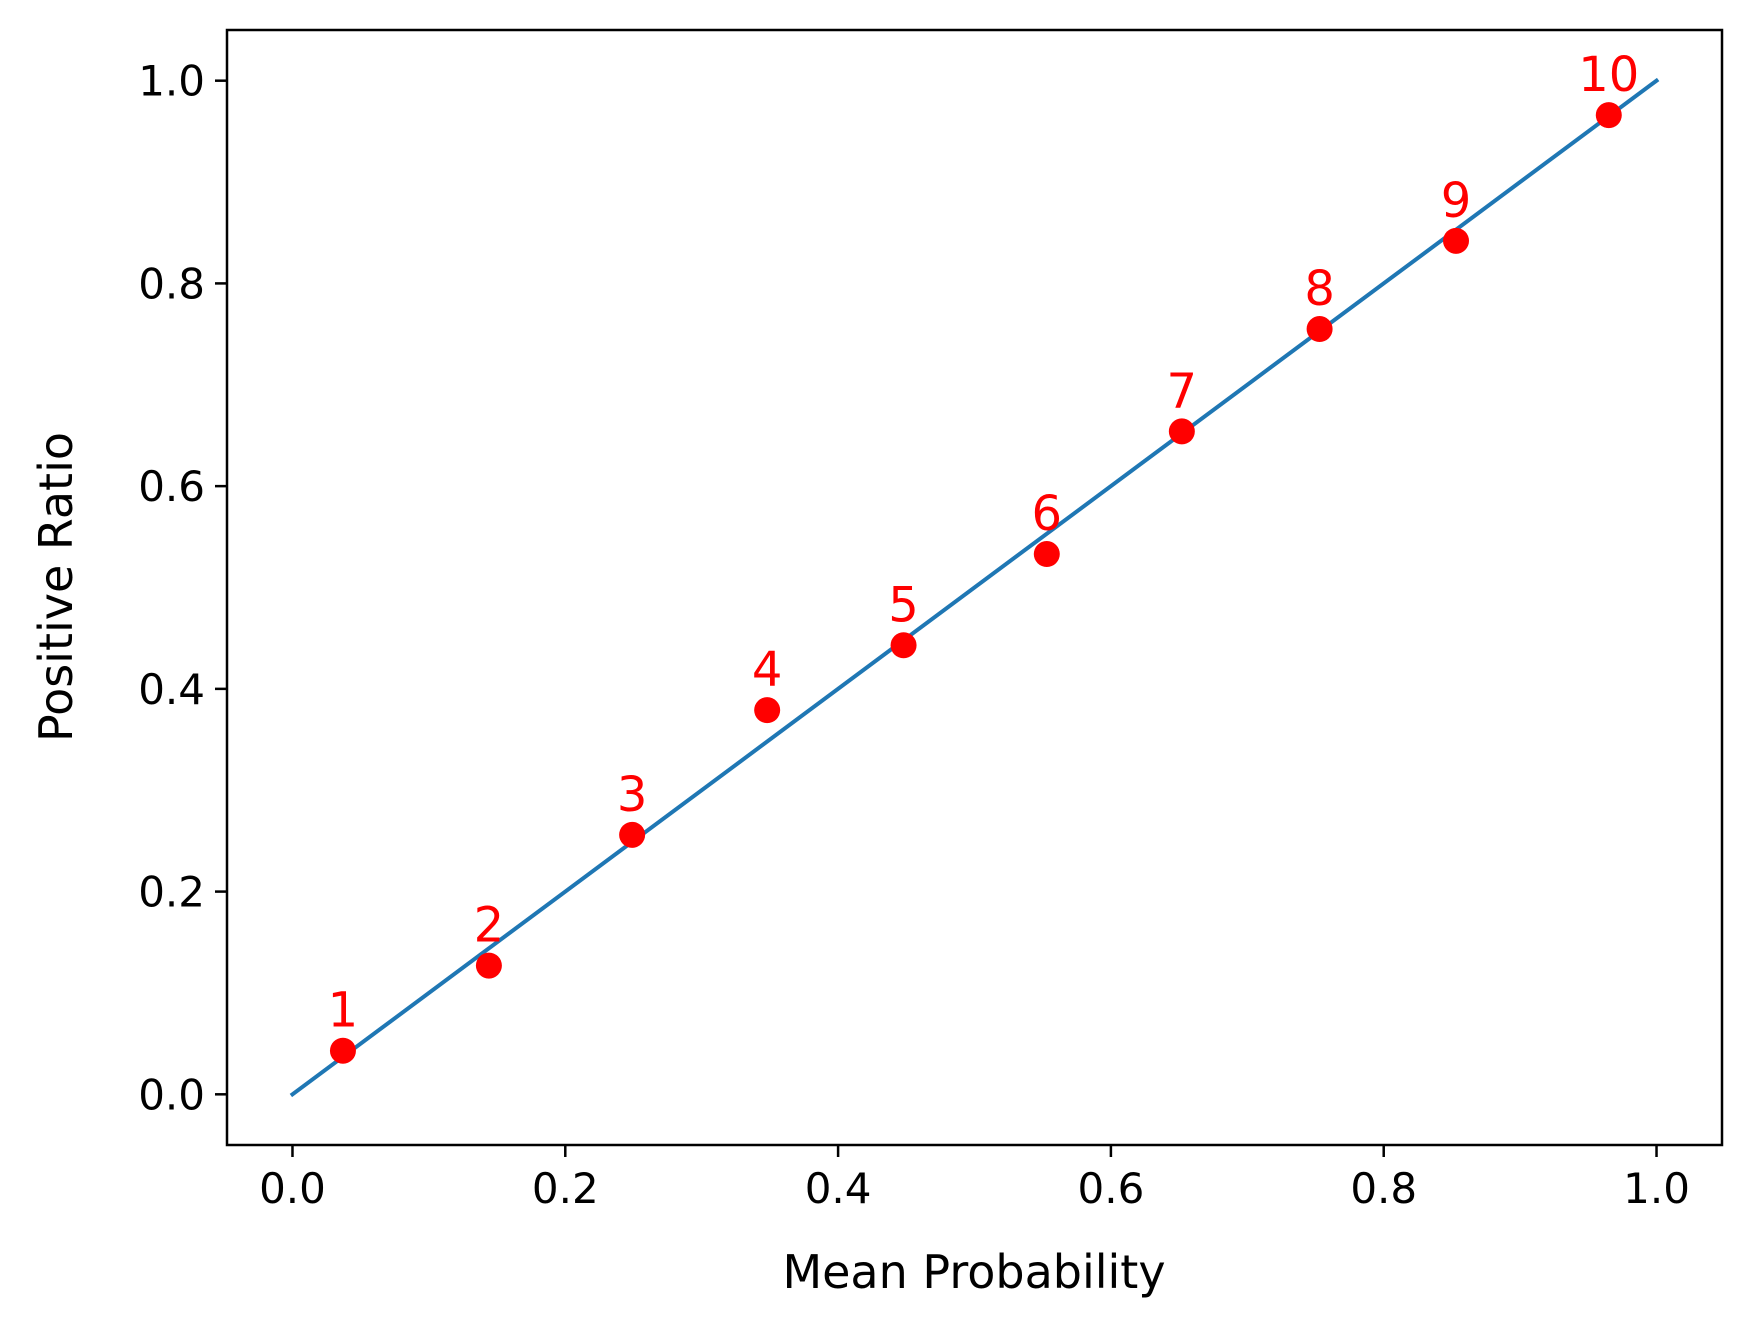 The height and width of the screenshot is (1328, 1743). Describe the element at coordinates (56, 587) in the screenshot. I see `y-axis-label: Positive Ratio` at that location.